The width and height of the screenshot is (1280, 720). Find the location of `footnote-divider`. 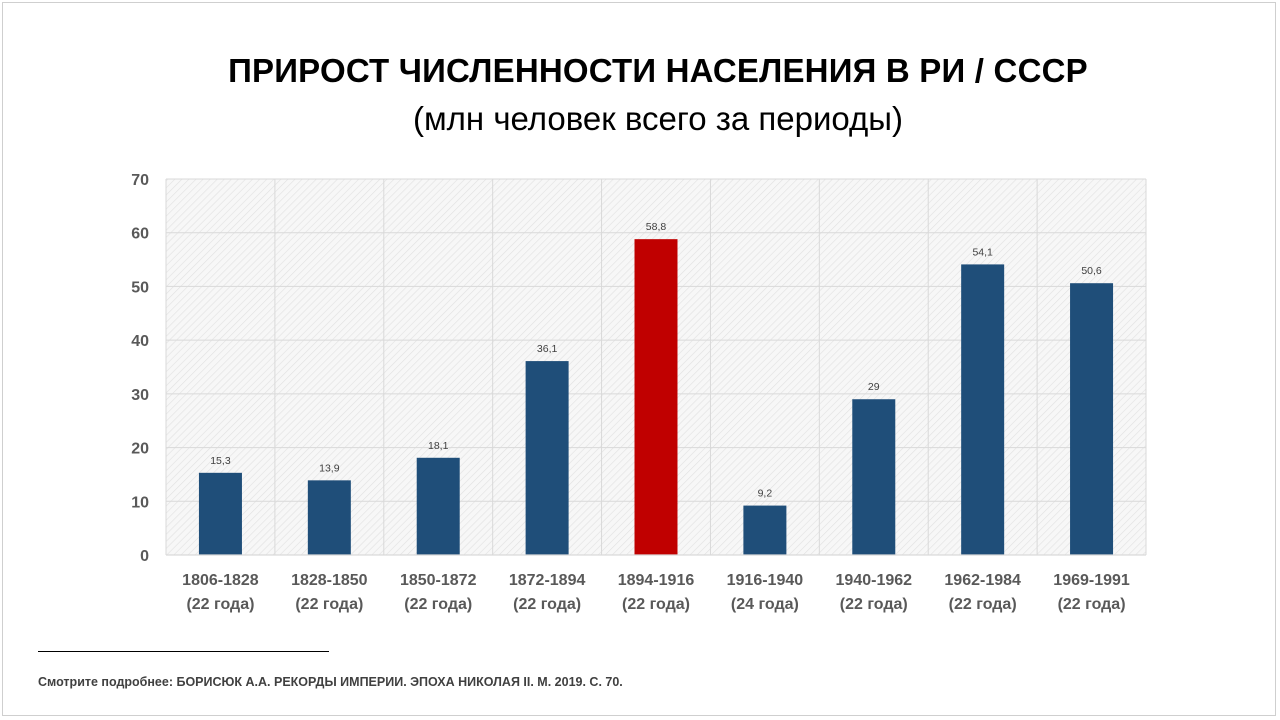

footnote-divider is located at coordinates (183, 651).